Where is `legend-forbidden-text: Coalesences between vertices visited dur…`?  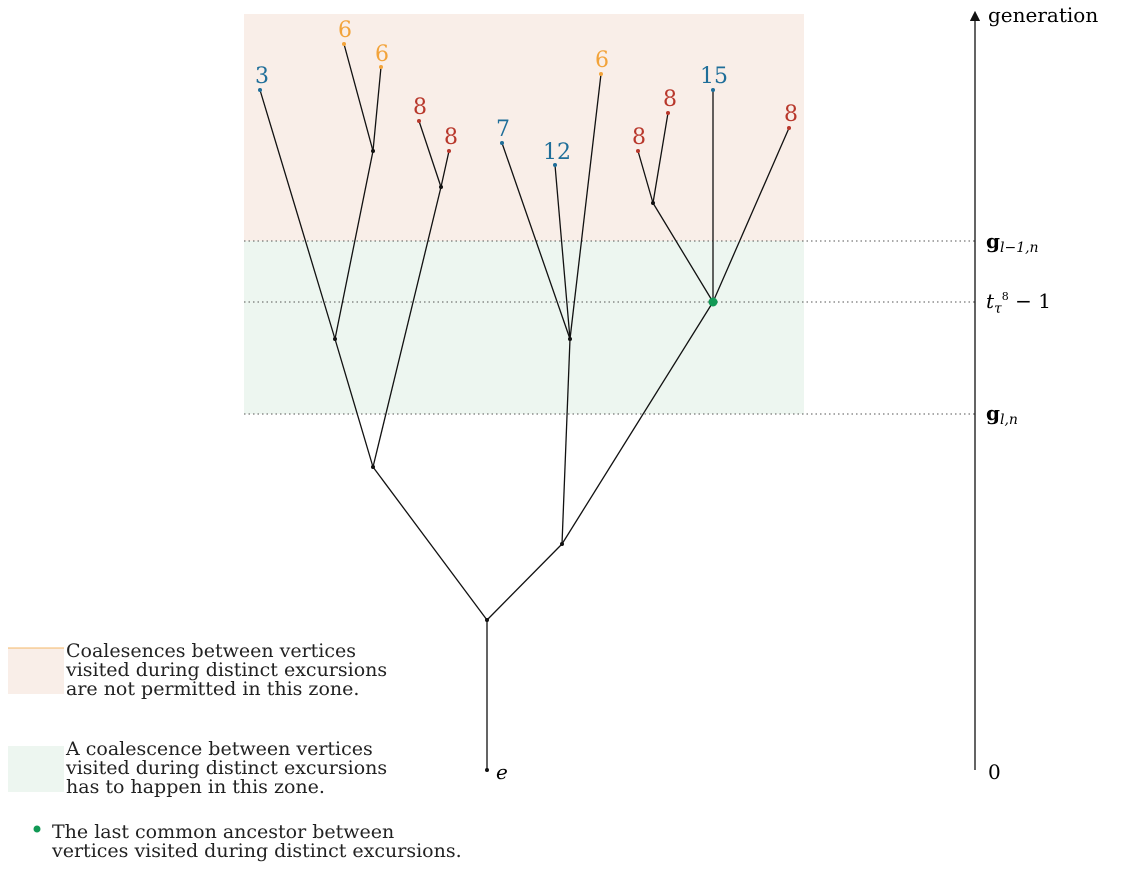 legend-forbidden-text: Coalesences between vertices visited dur… is located at coordinates (229, 670).